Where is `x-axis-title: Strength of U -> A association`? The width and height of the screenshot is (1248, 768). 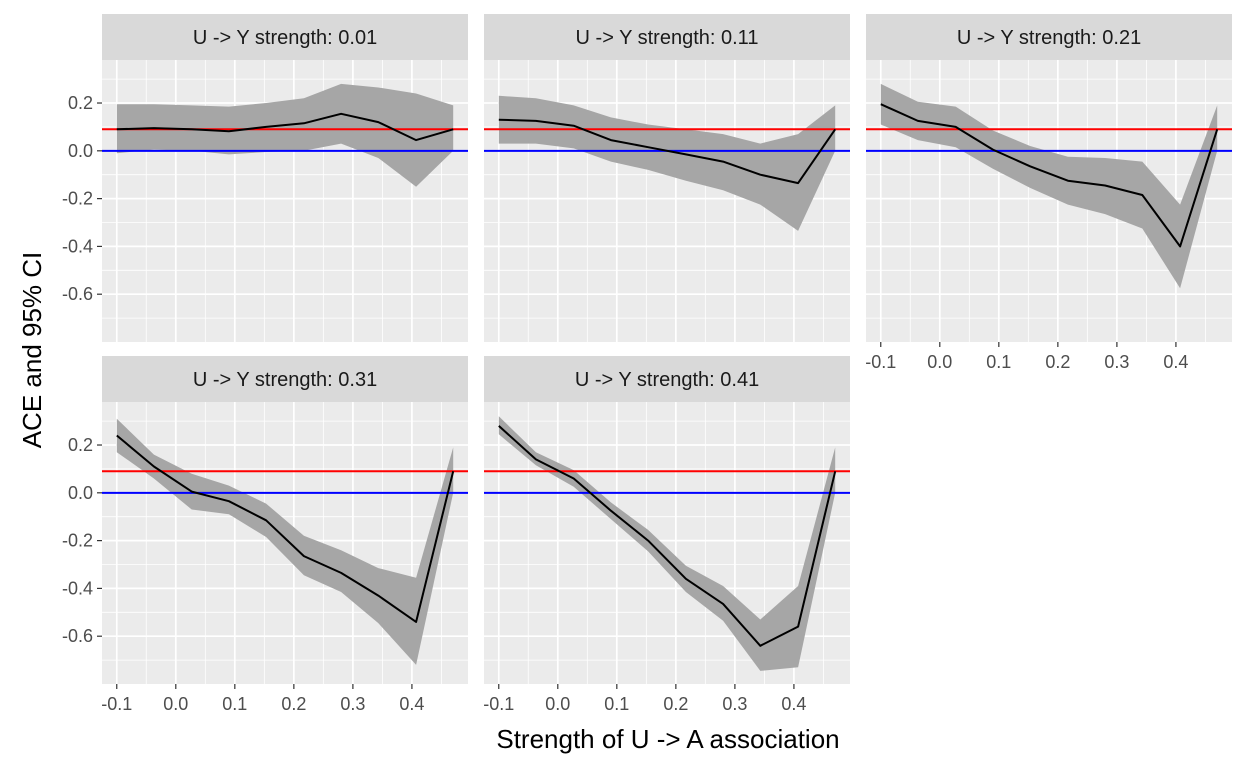
x-axis-title: Strength of U -> A association is located at coordinates (667, 739).